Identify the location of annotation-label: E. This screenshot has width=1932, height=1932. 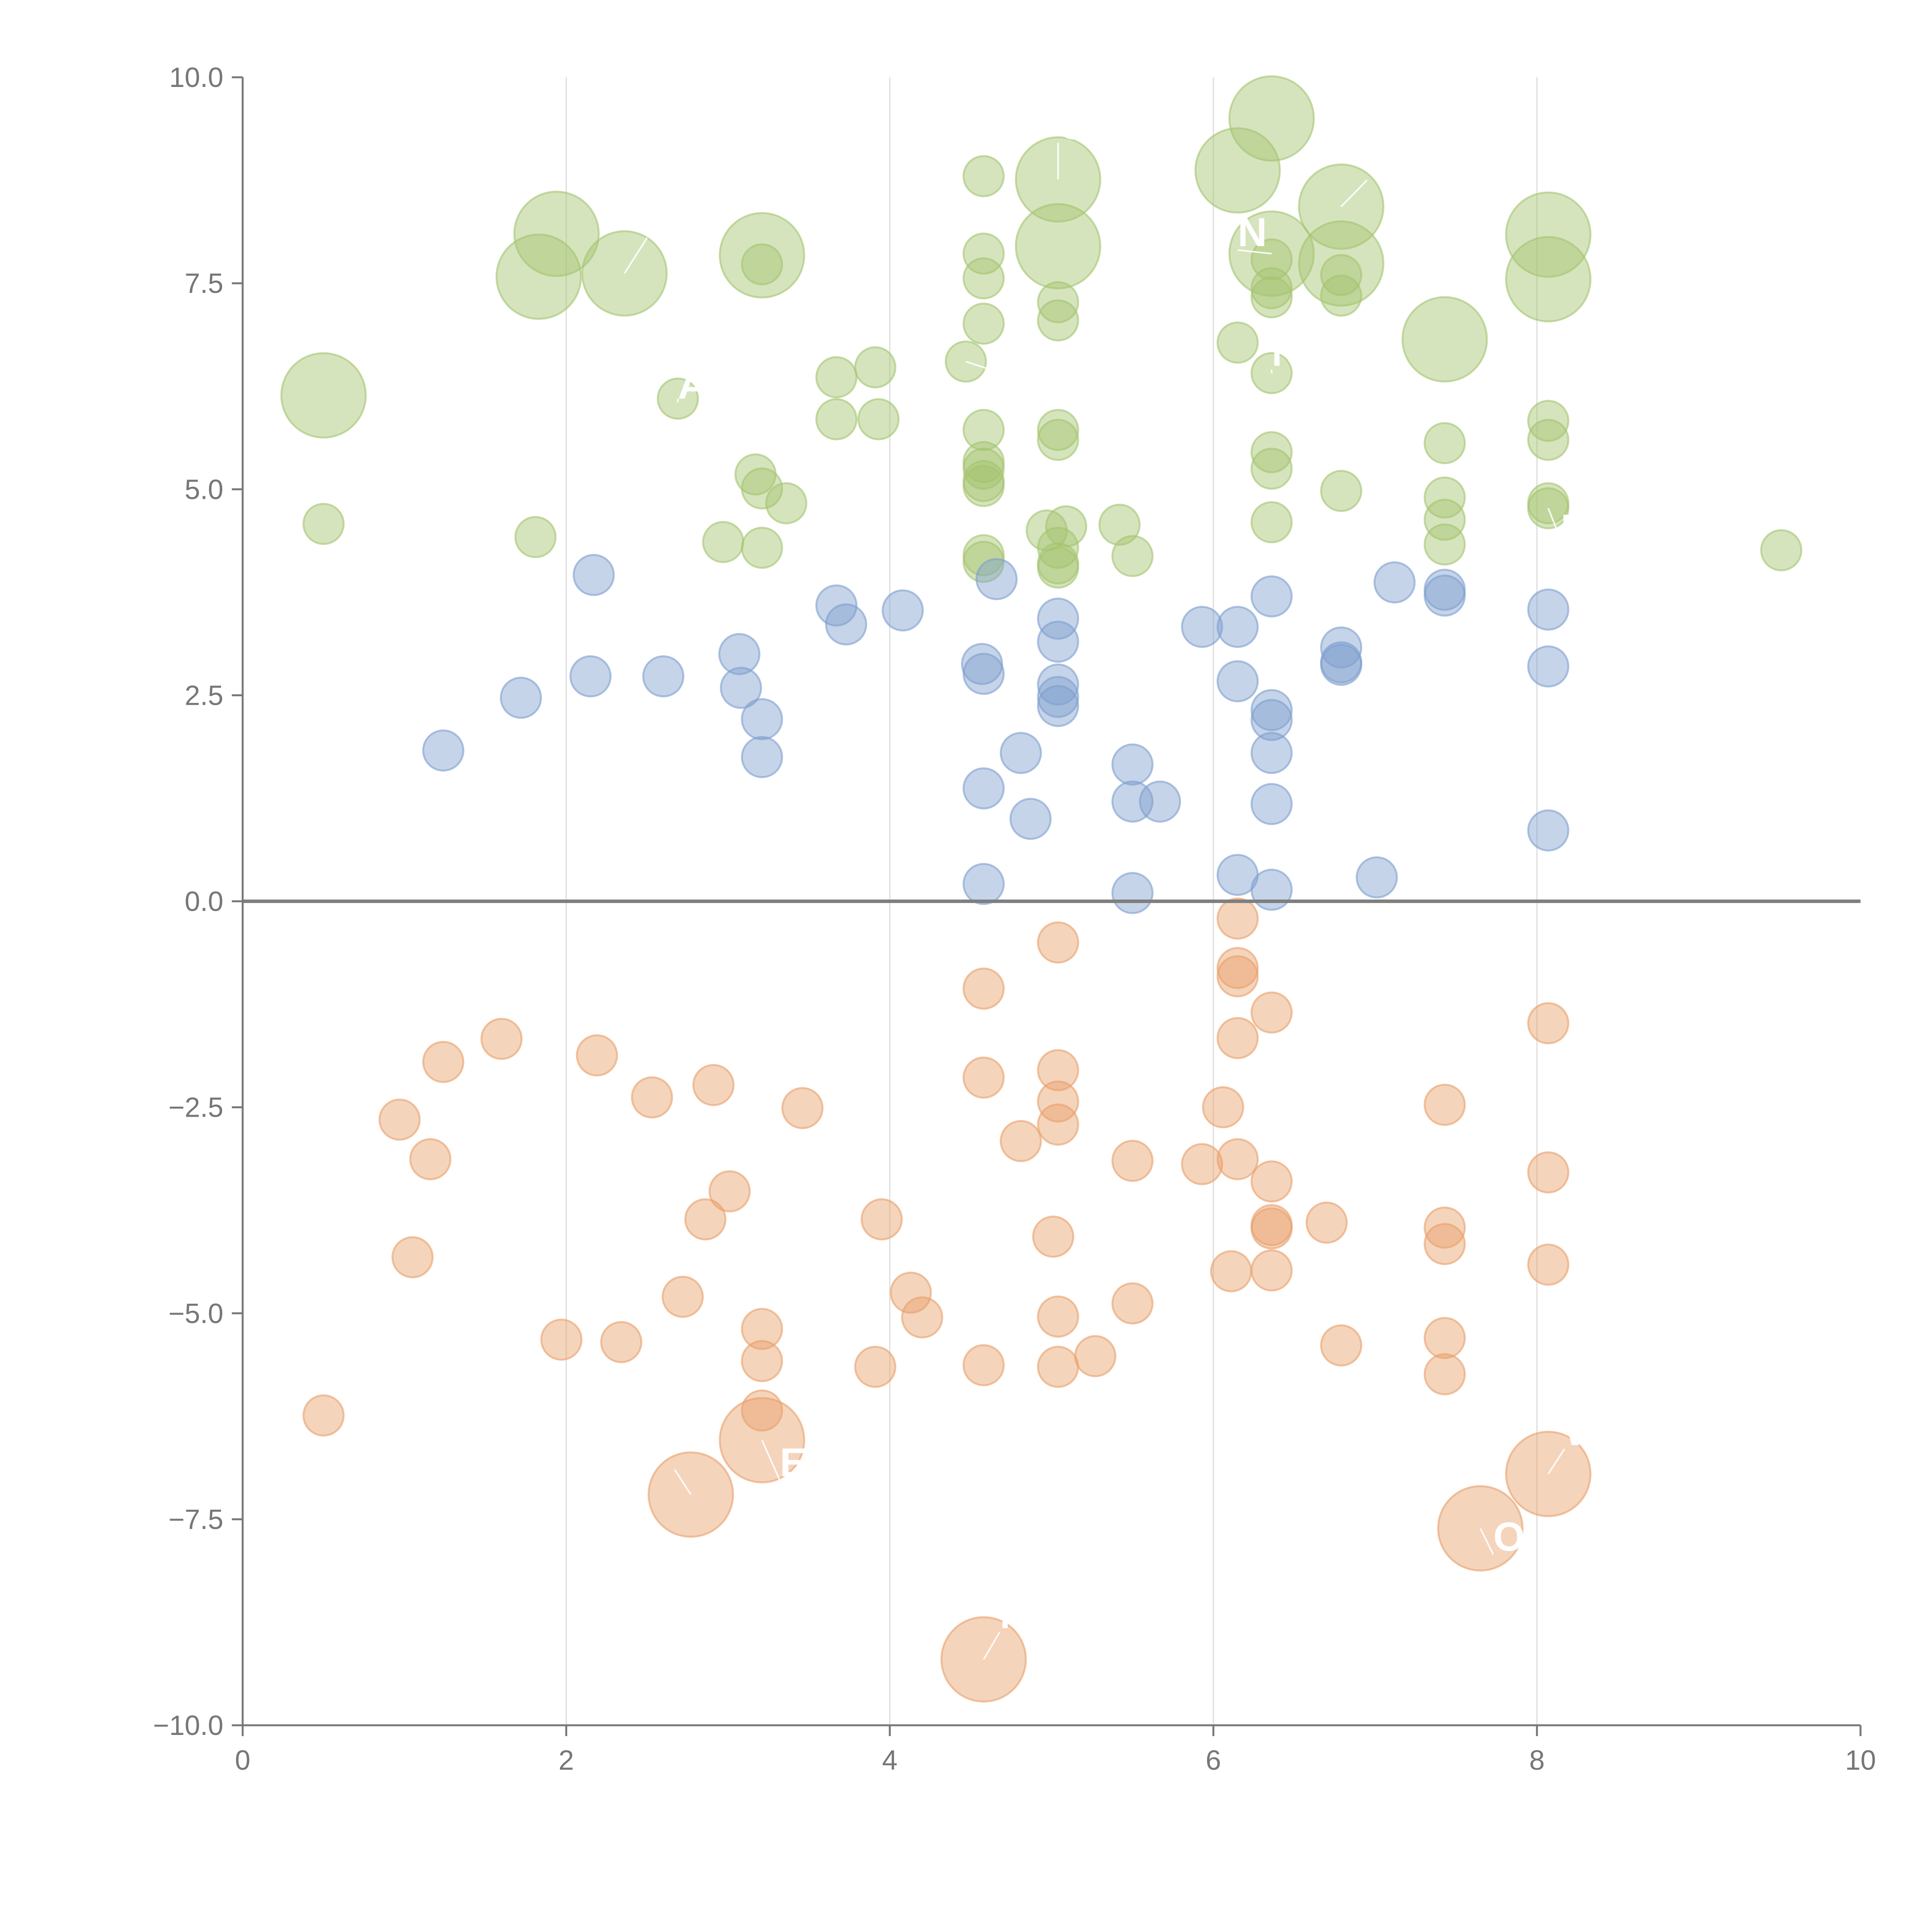
(793, 1462).